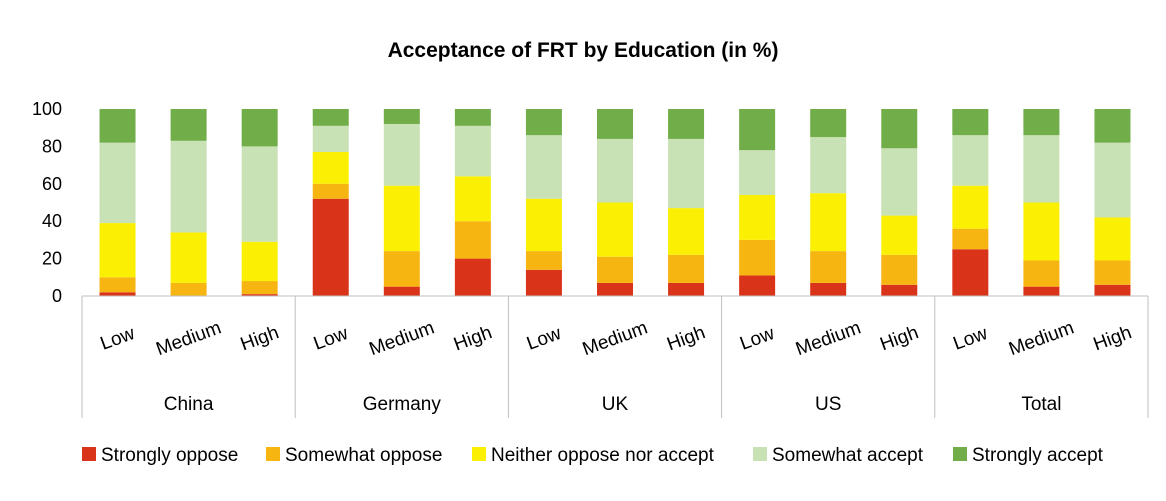 Image resolution: width=1166 pixels, height=501 pixels. What do you see at coordinates (1038, 455) in the screenshot?
I see `legend-label: Strongly accept` at bounding box center [1038, 455].